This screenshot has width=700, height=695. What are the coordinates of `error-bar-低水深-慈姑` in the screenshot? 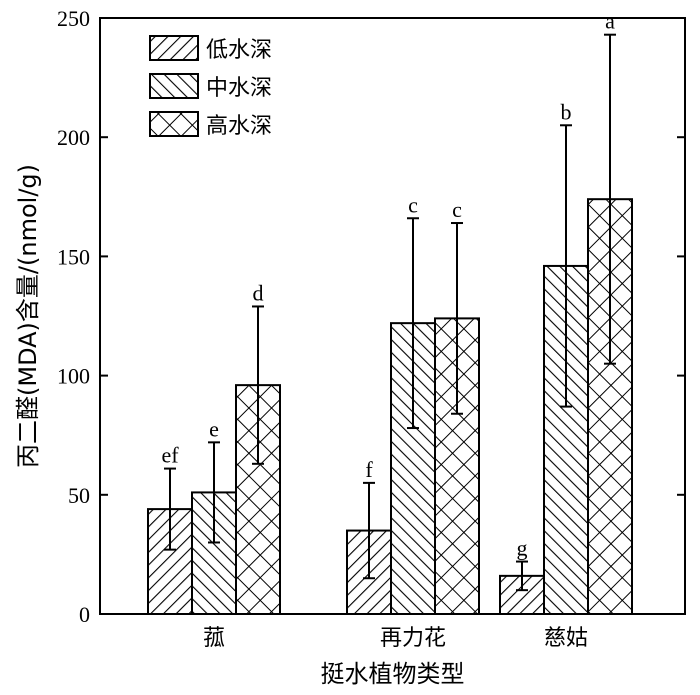 It's located at (522, 576).